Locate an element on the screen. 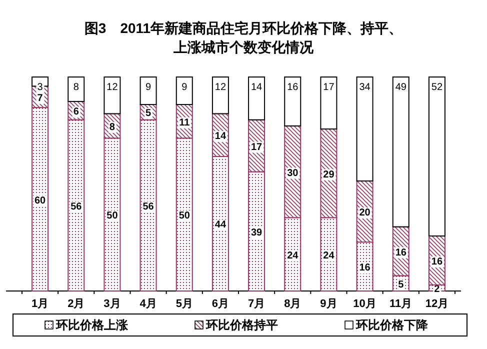 The image size is (487, 349). legend-label: 环比价格持平 is located at coordinates (241, 325).